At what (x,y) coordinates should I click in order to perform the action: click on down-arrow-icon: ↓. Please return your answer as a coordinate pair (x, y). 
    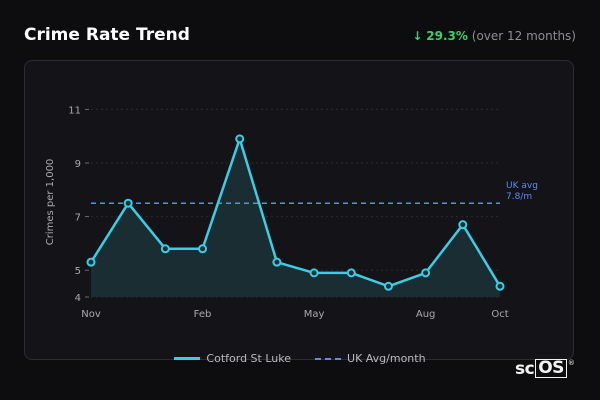
    Looking at the image, I should click on (417, 36).